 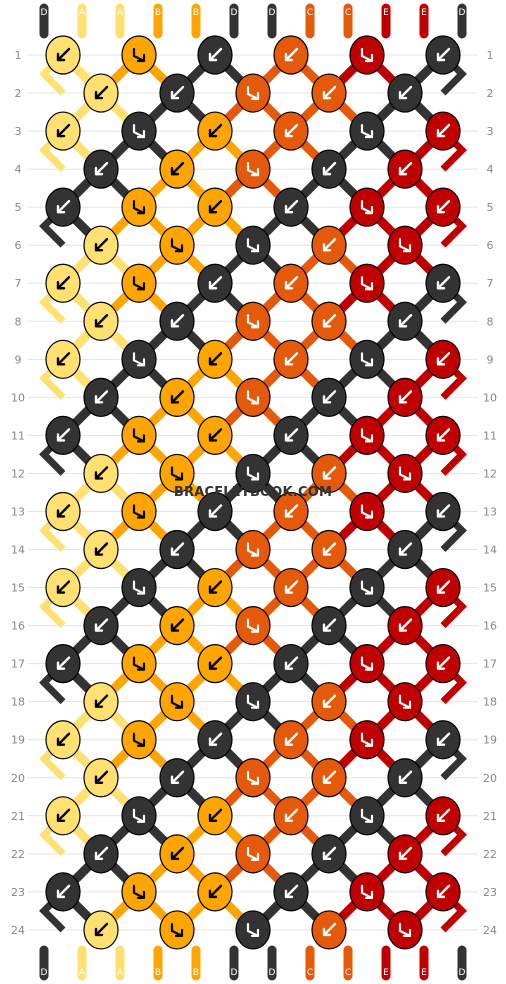 I want to click on row-label-right: 18, so click(x=490, y=702).